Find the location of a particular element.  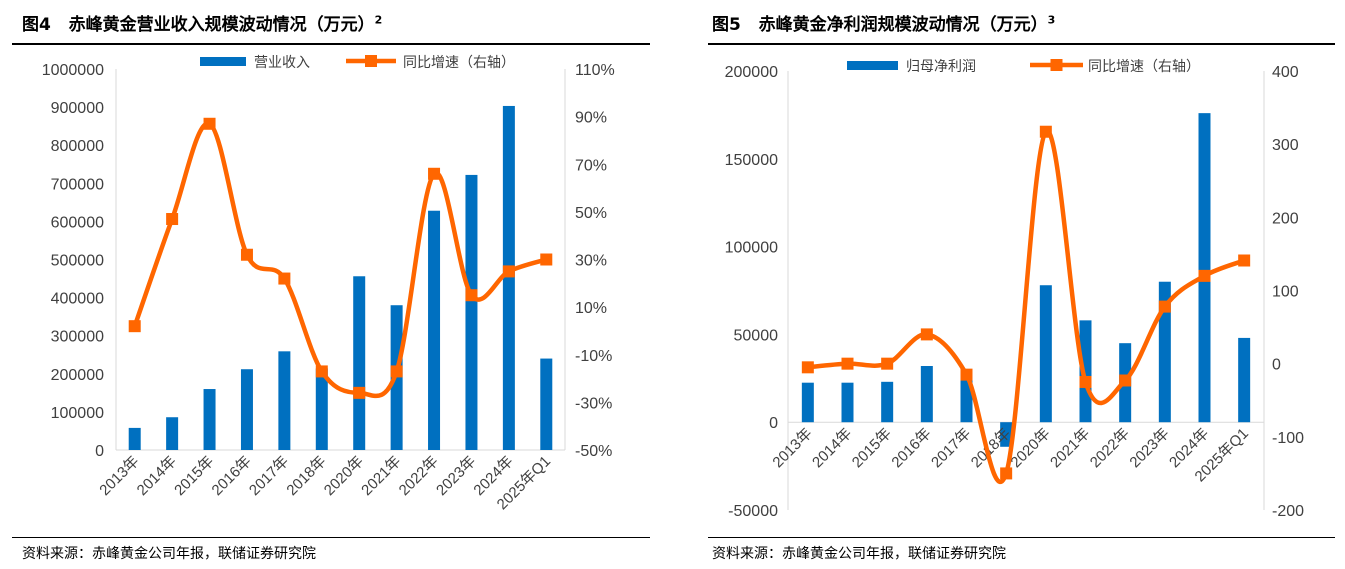

category-label: 2015年 is located at coordinates (872, 448).